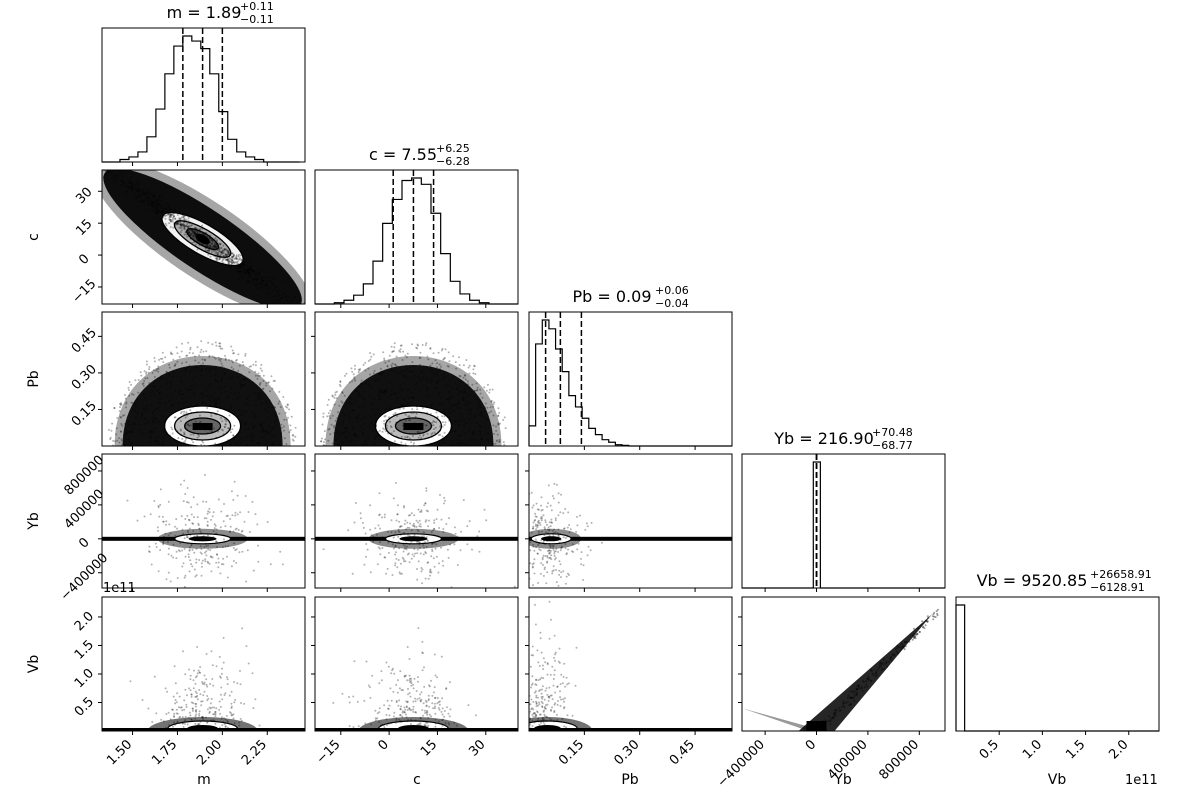 This screenshot has width=1200, height=800. I want to click on y-tick-label-c: 30, so click(84, 196).